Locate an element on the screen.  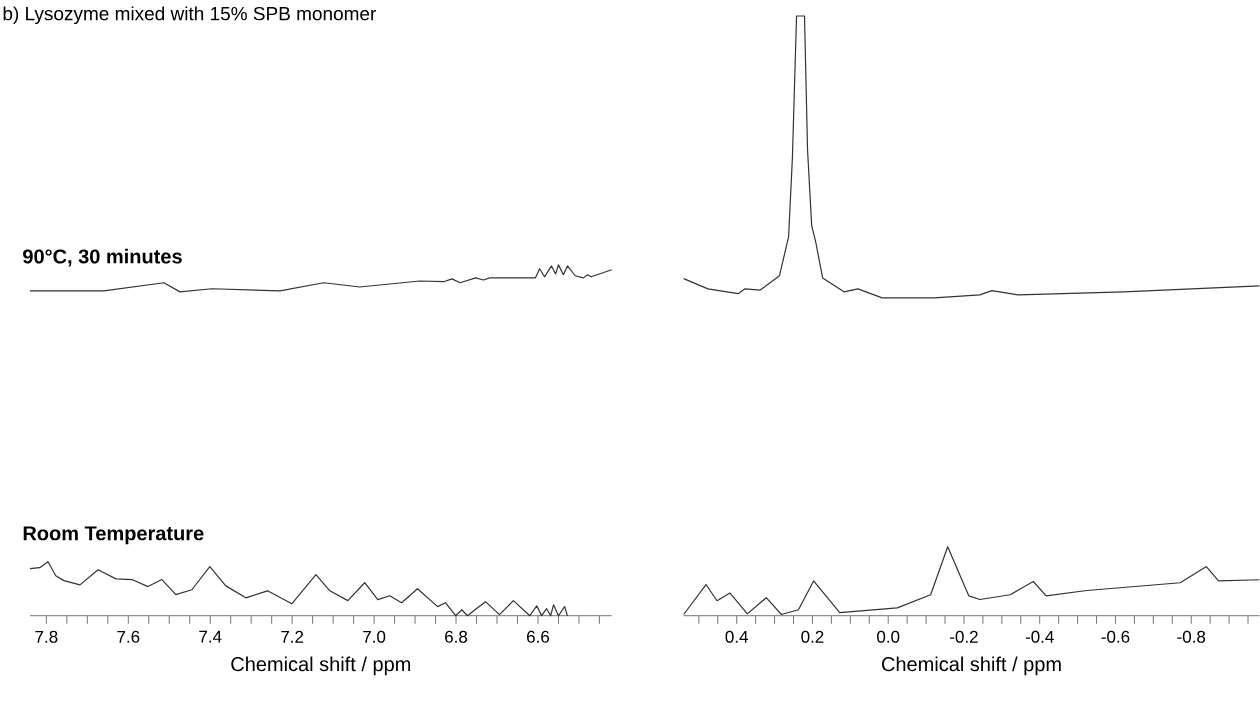
x-tick-label: 7.2 is located at coordinates (292, 636).